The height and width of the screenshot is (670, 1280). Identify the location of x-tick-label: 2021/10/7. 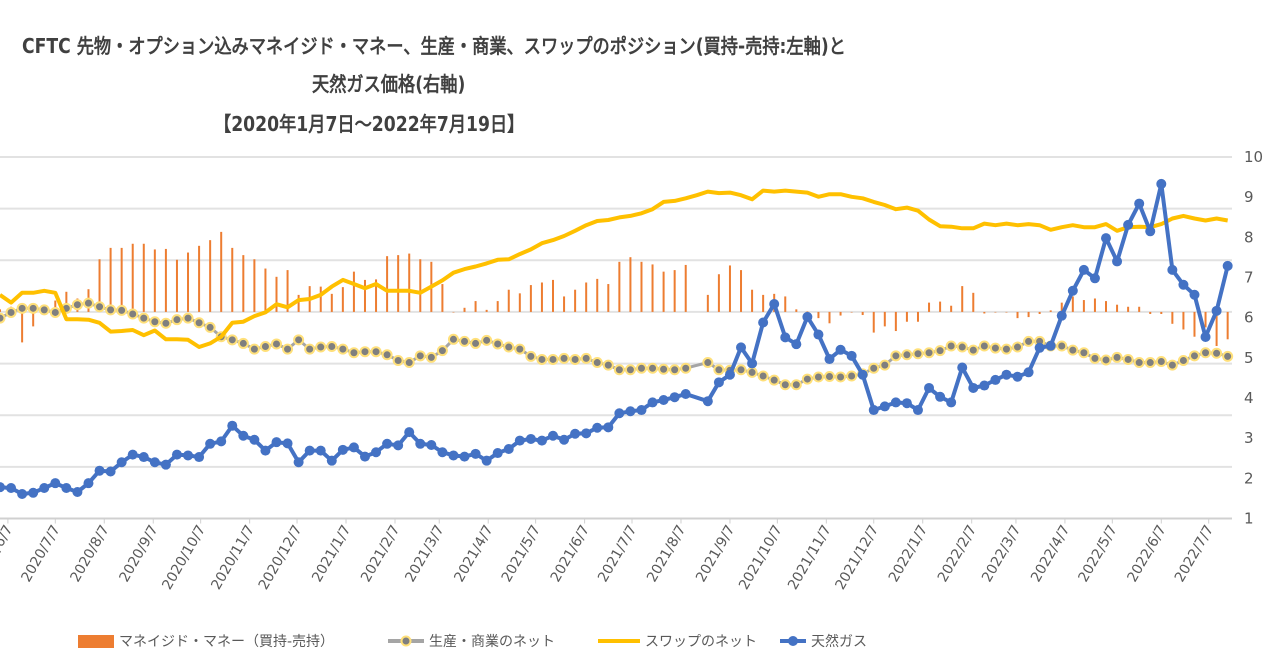
(761, 558).